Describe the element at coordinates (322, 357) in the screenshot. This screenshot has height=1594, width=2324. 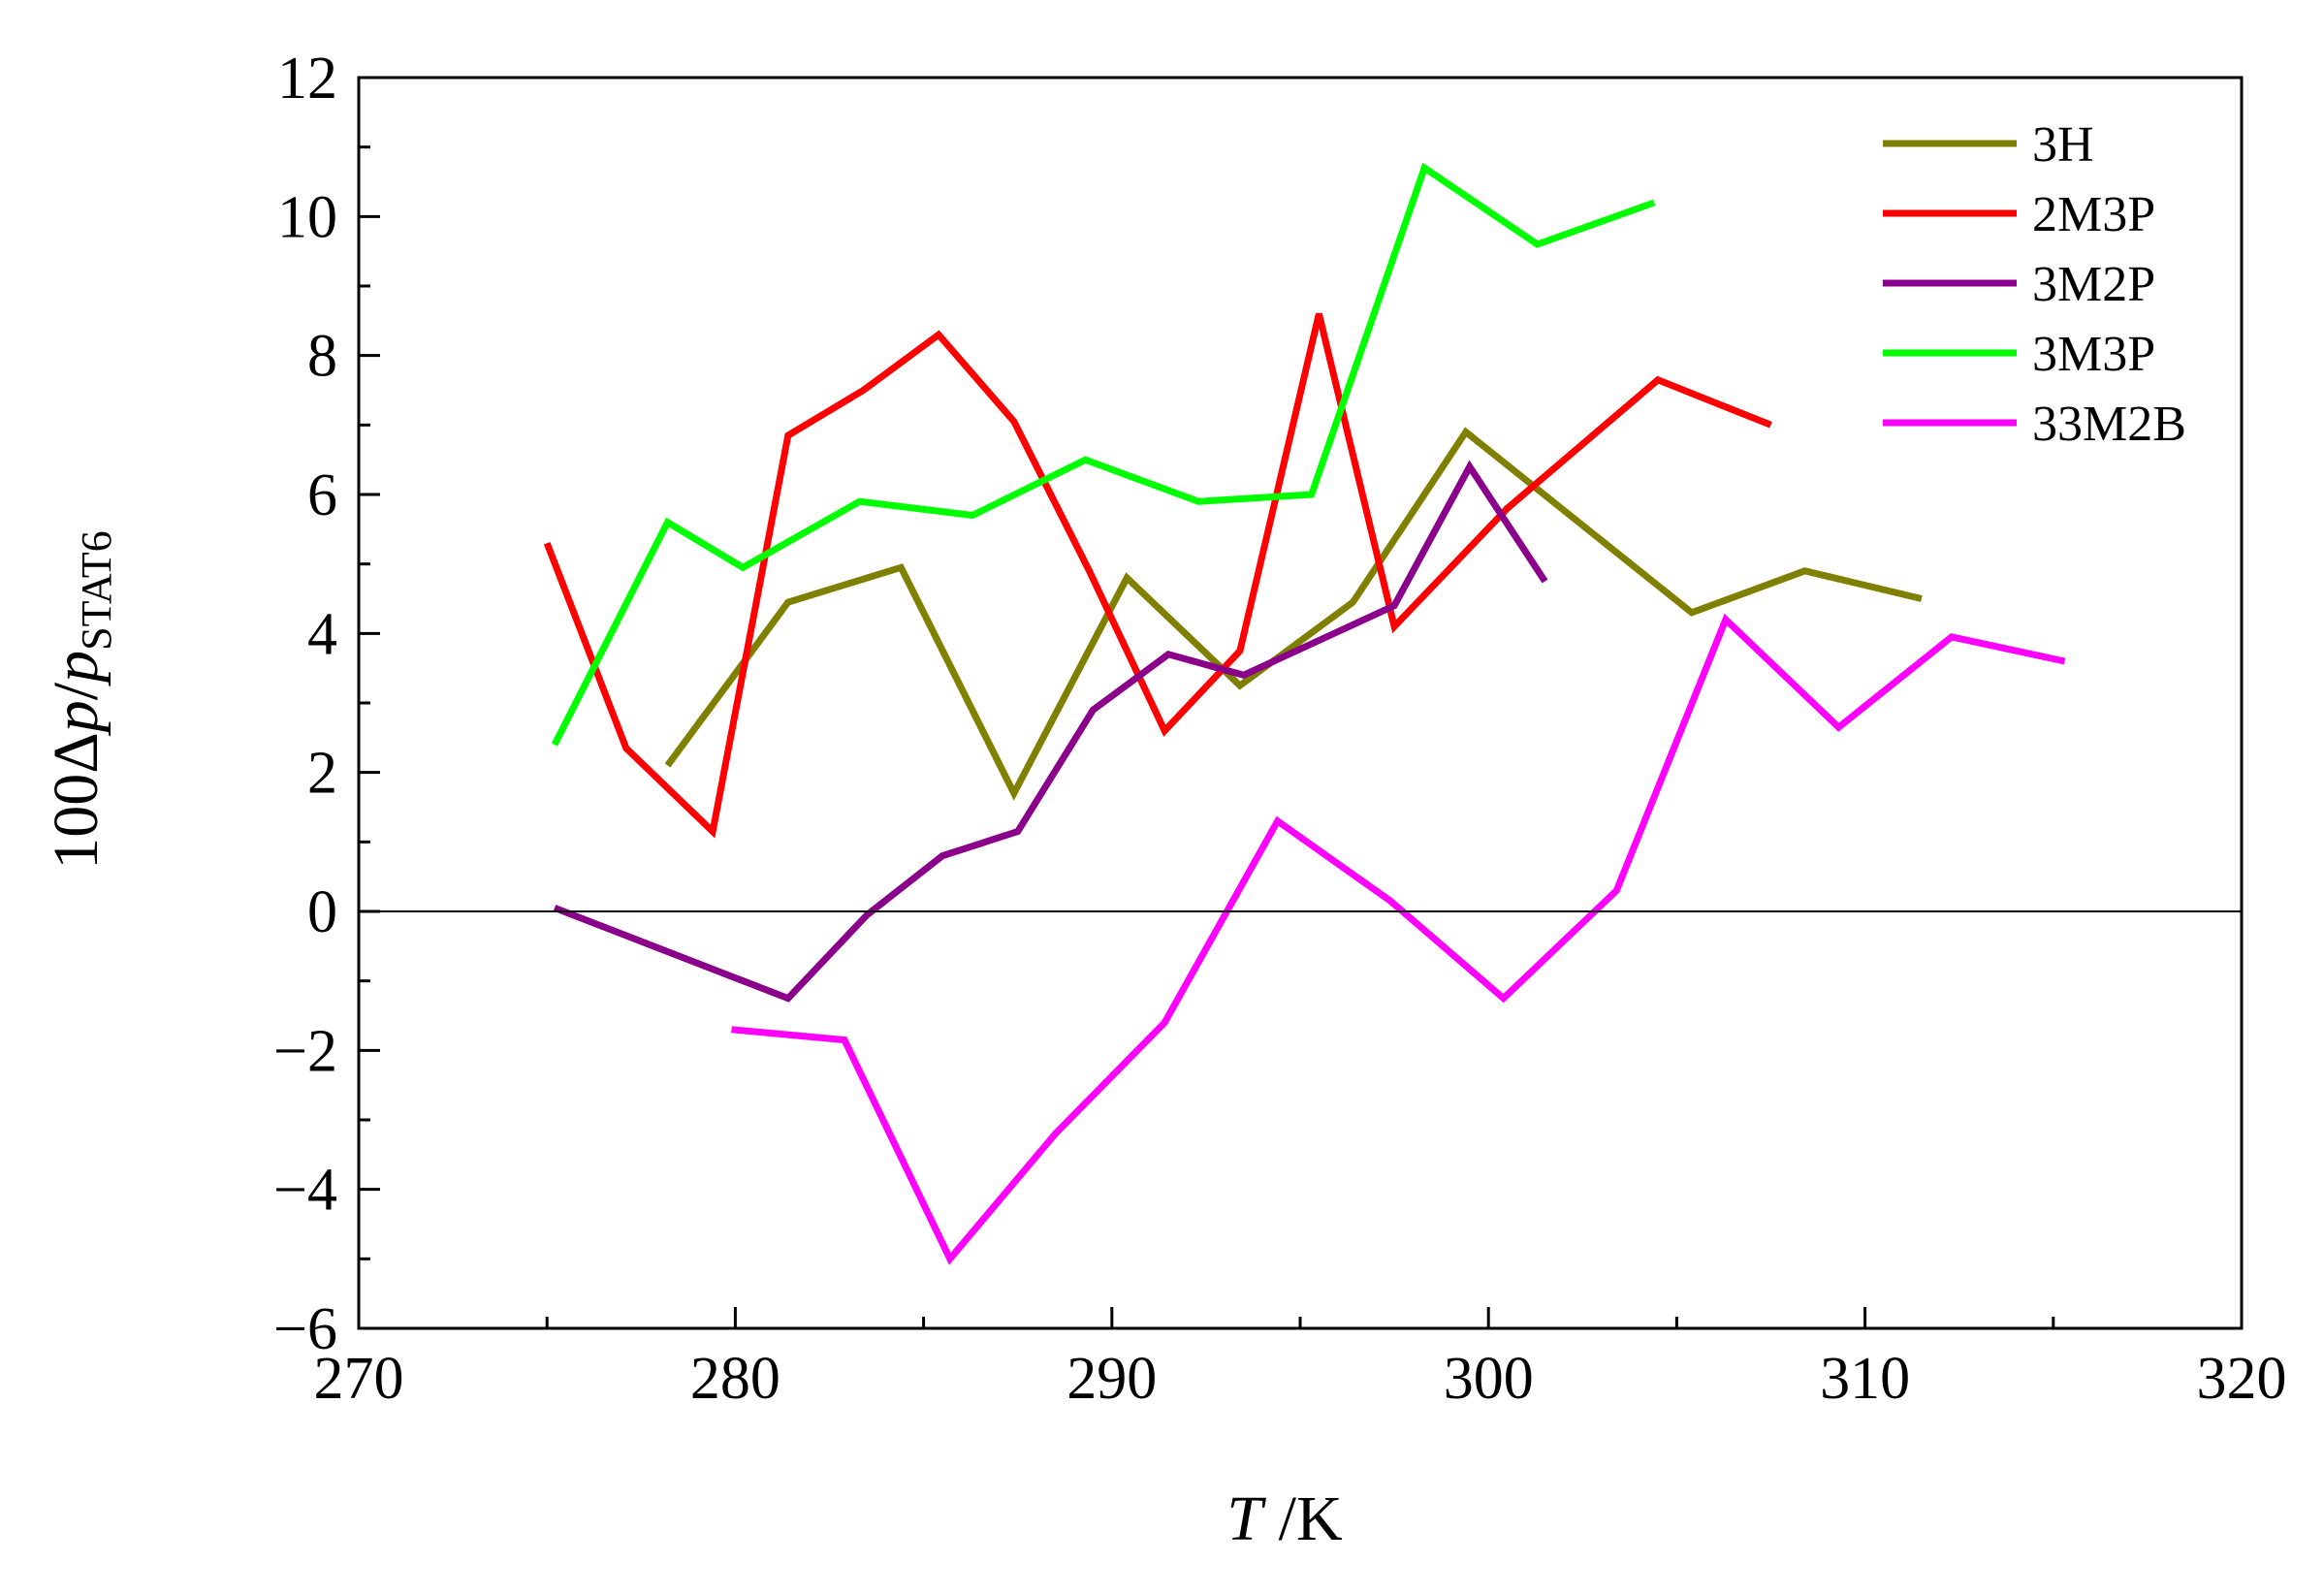
I see `y-tick-label: 8` at that location.